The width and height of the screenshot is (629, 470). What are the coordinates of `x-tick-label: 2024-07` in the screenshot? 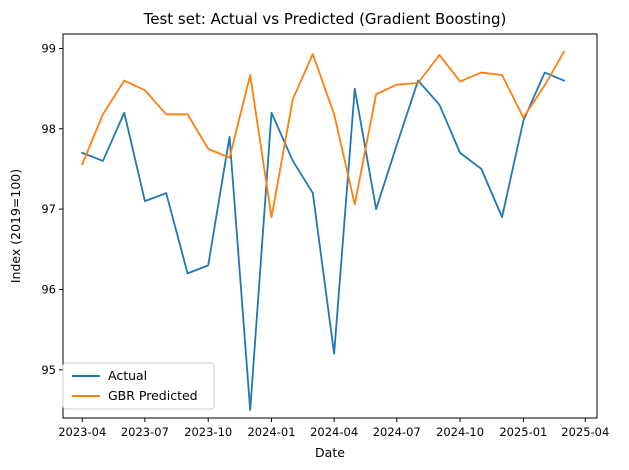 It's located at (397, 432).